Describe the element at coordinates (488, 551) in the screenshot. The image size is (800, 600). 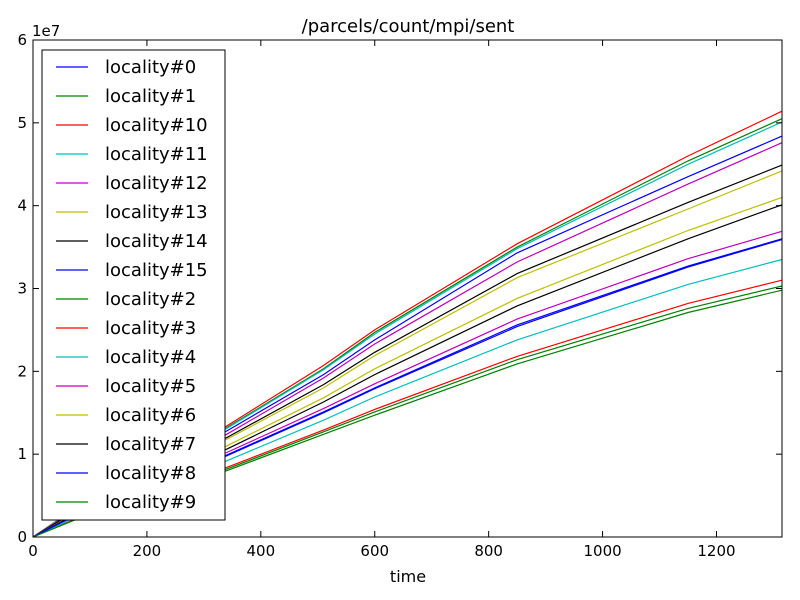
I see `x-tick-label: 800` at that location.